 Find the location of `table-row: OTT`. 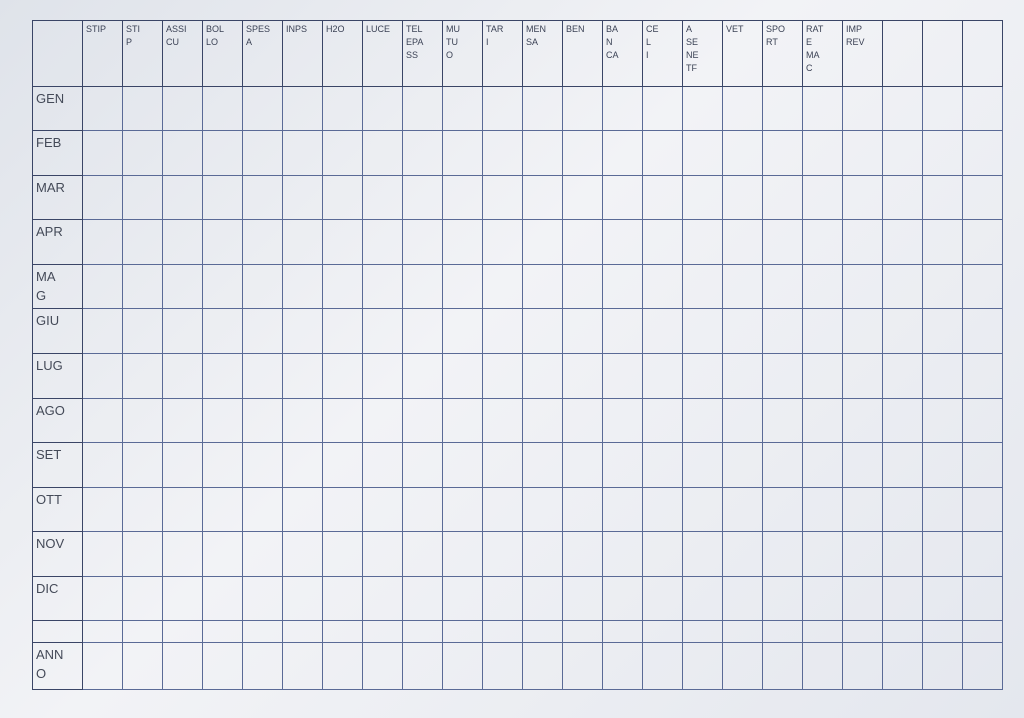

table-row: OTT is located at coordinates (517, 509).